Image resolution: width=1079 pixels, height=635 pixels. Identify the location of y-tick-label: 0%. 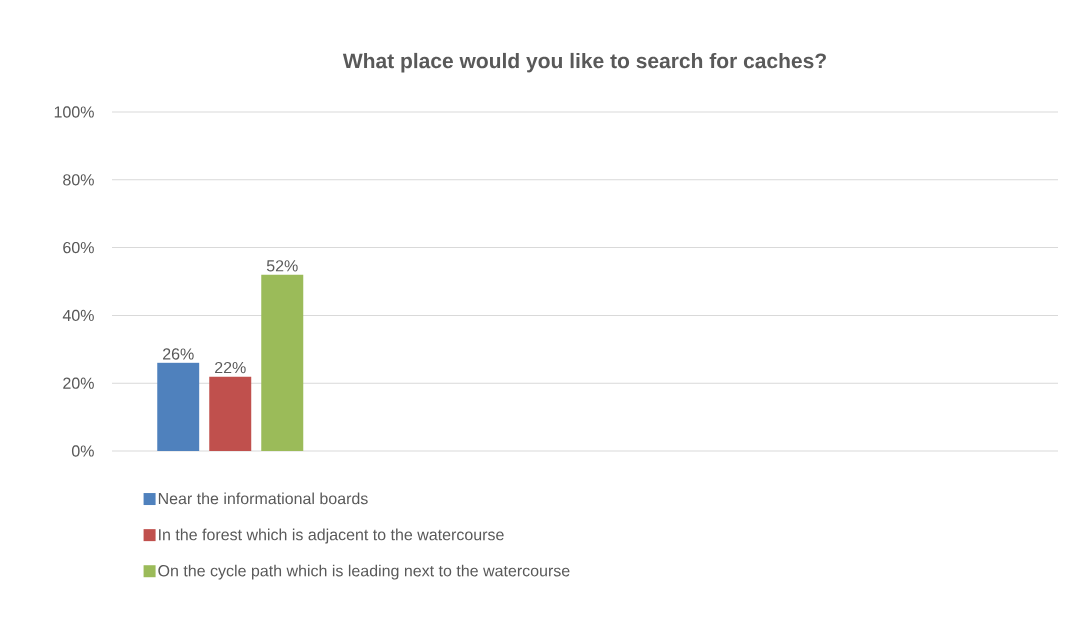
(82, 451).